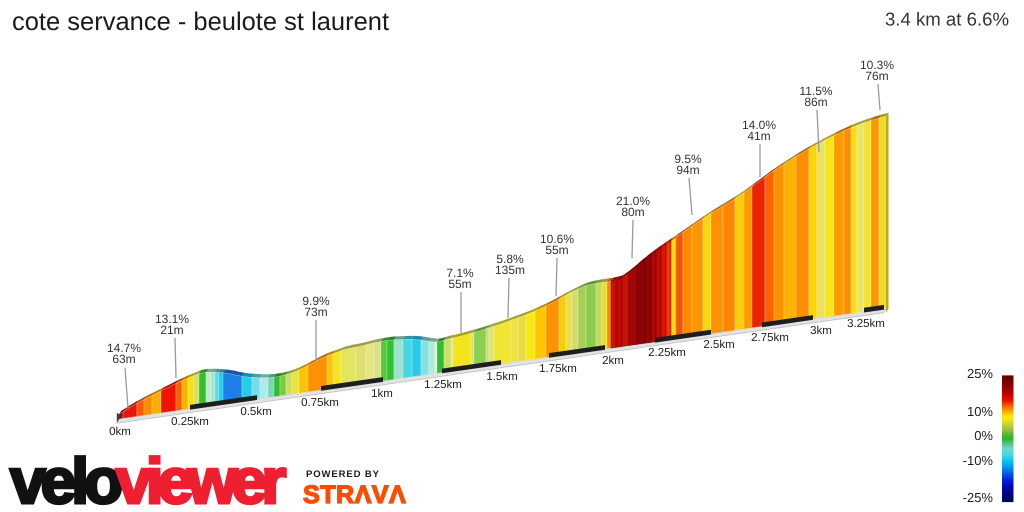 This screenshot has height=512, width=1024. I want to click on svg-text: 14.0%, so click(759, 125).